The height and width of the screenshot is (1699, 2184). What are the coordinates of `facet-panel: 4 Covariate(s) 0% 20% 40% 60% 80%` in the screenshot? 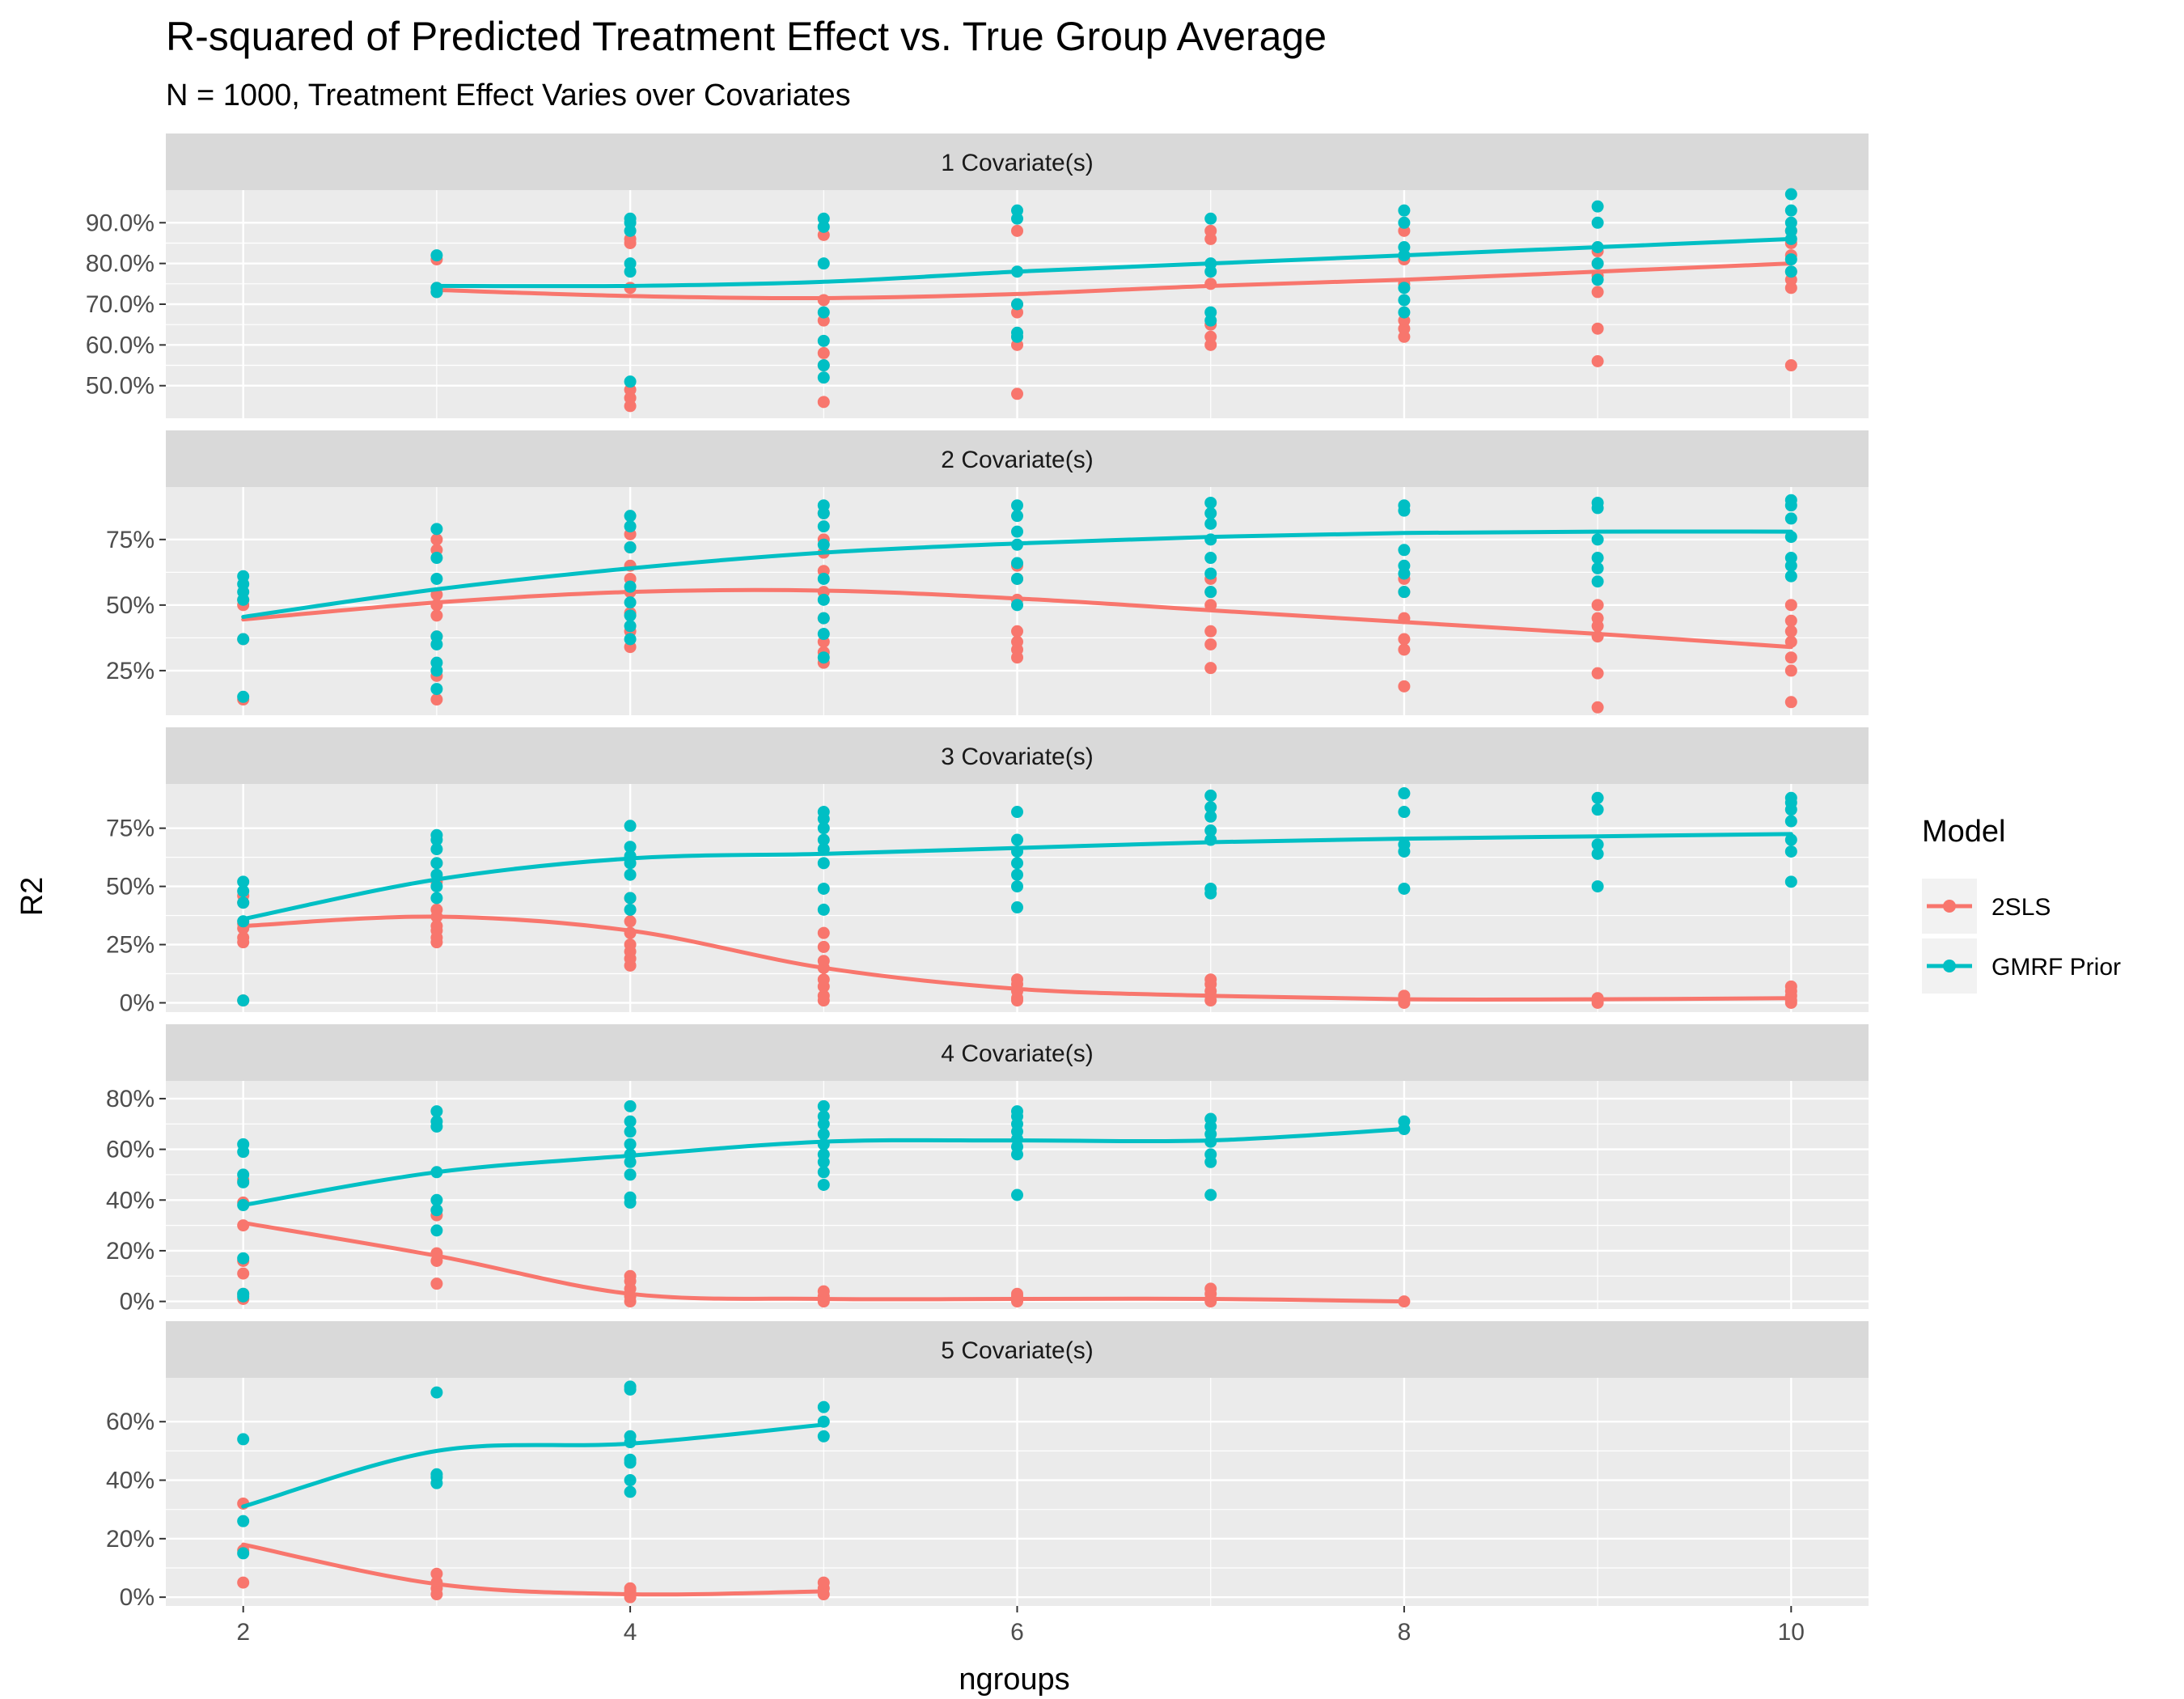 It's located at (987, 1170).